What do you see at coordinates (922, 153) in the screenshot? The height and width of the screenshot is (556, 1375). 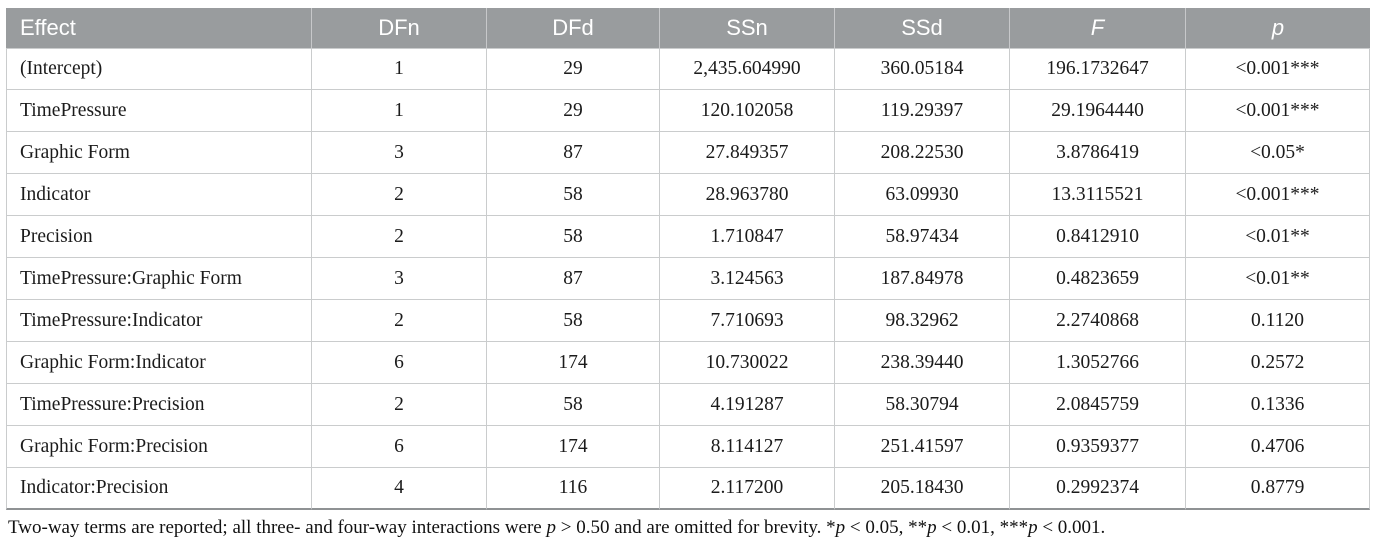 I see `cell-ssd: 208.22530` at bounding box center [922, 153].